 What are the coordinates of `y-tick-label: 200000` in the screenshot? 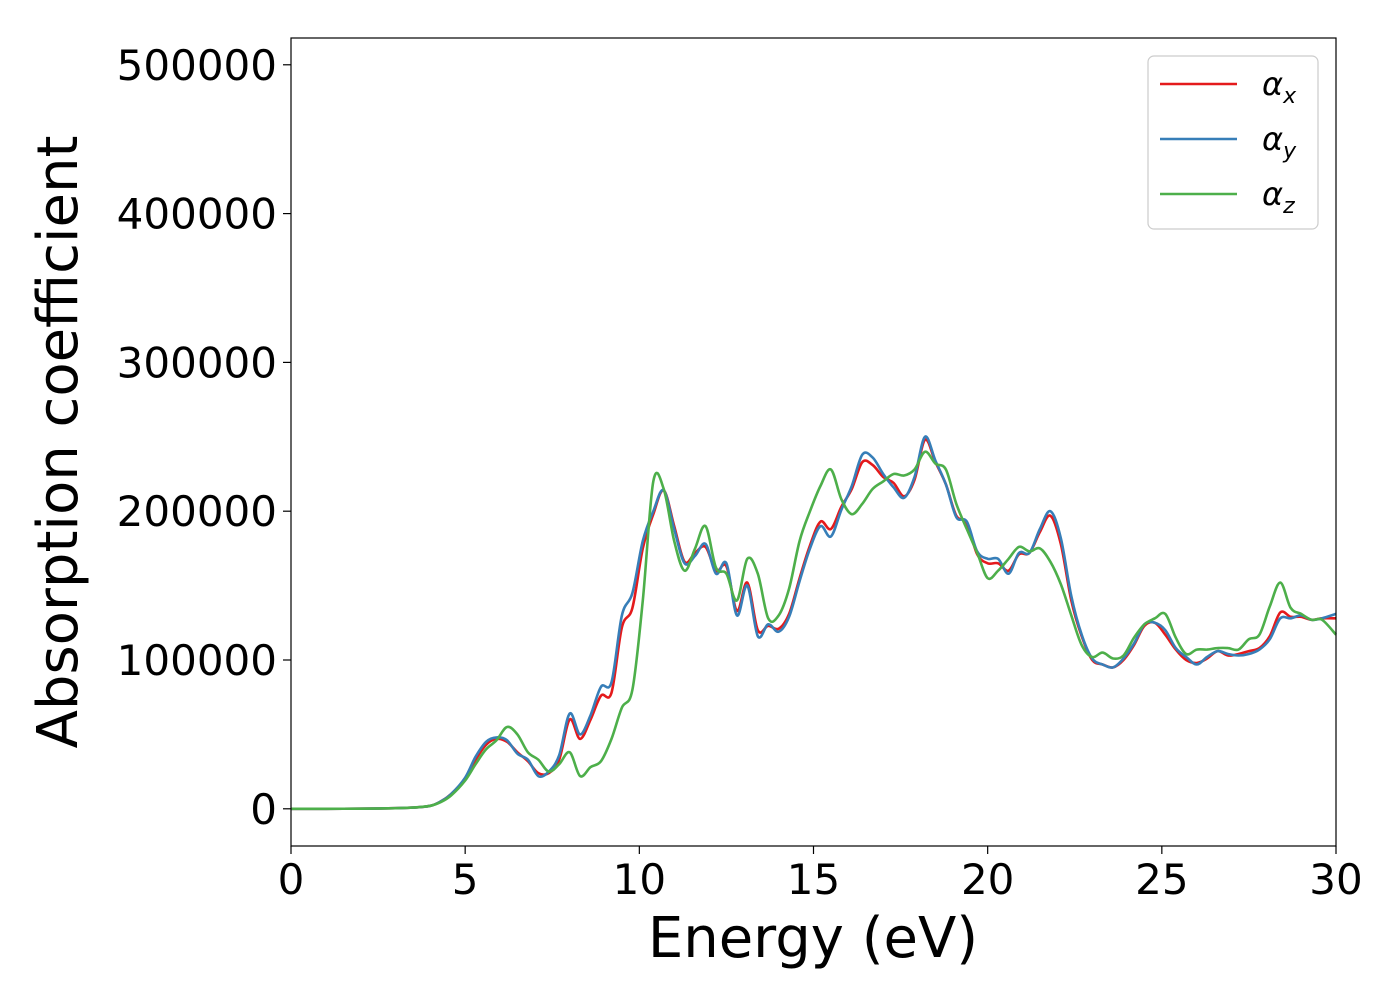 It's located at (197, 511).